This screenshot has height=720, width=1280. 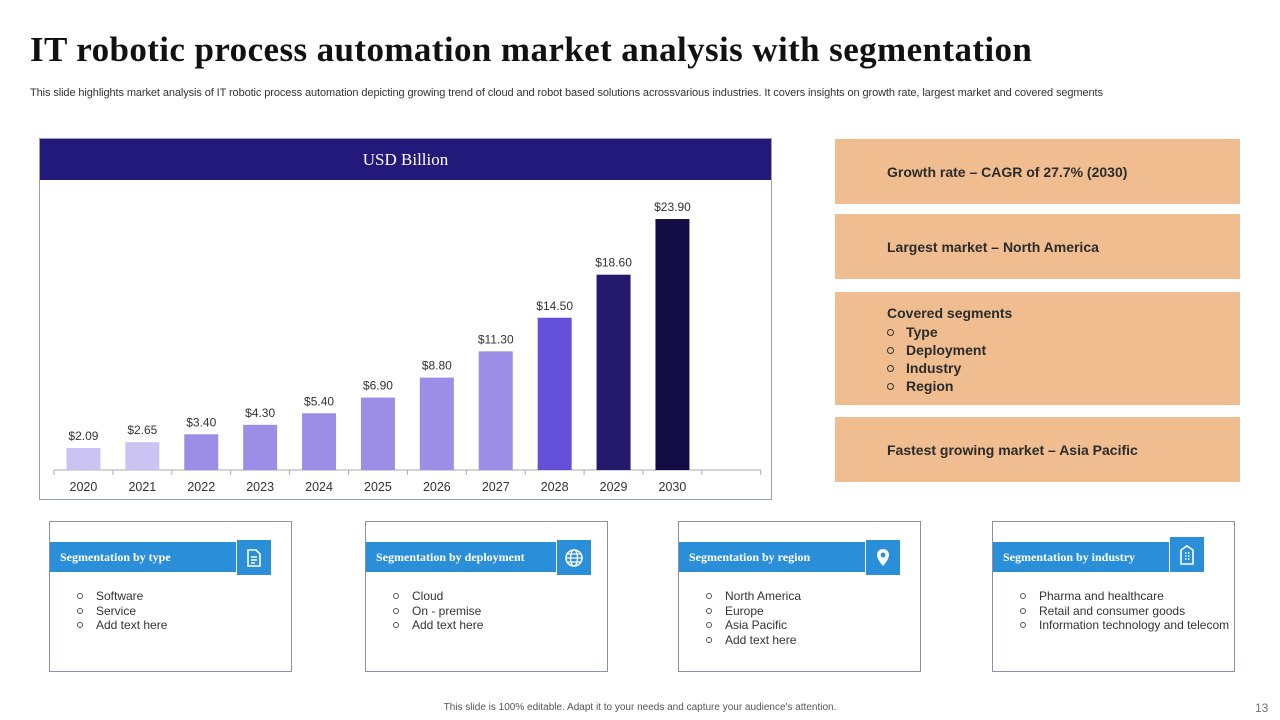 What do you see at coordinates (574, 557) in the screenshot?
I see `globe-icon` at bounding box center [574, 557].